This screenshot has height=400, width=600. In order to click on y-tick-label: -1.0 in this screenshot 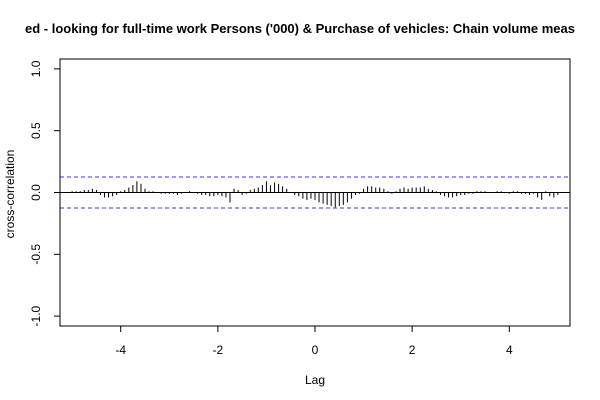, I will do `click(36, 315)`.